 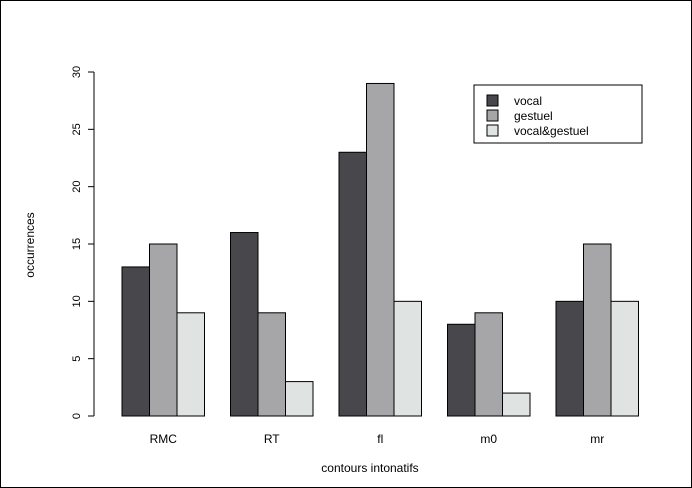 What do you see at coordinates (488, 364) in the screenshot?
I see `bar-m0-gestuel` at bounding box center [488, 364].